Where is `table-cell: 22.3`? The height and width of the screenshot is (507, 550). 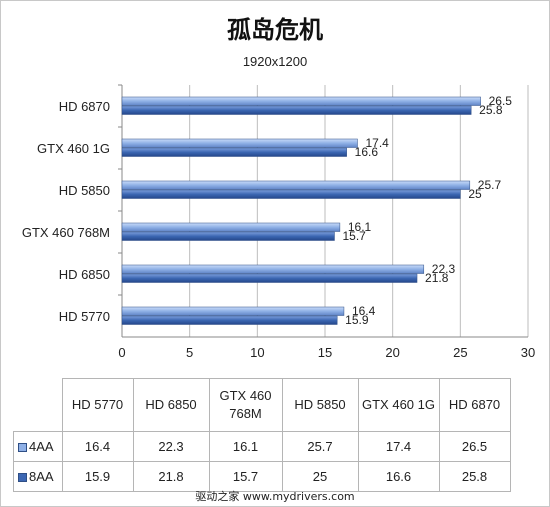
table-cell: 22.3 is located at coordinates (171, 446).